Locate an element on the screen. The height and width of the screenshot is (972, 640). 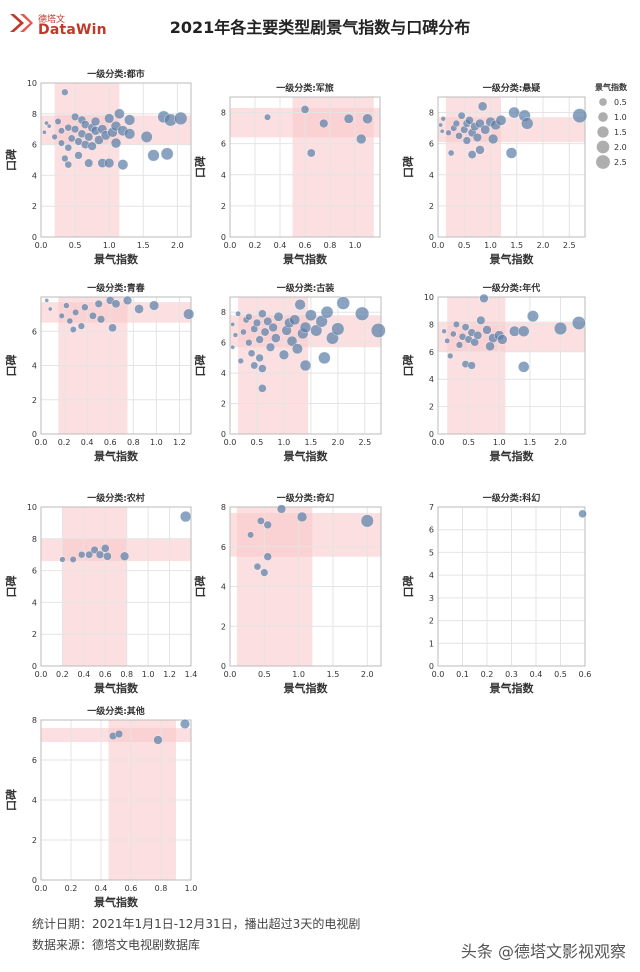
y-axis-label: 口碑 is located at coordinates (200, 366).